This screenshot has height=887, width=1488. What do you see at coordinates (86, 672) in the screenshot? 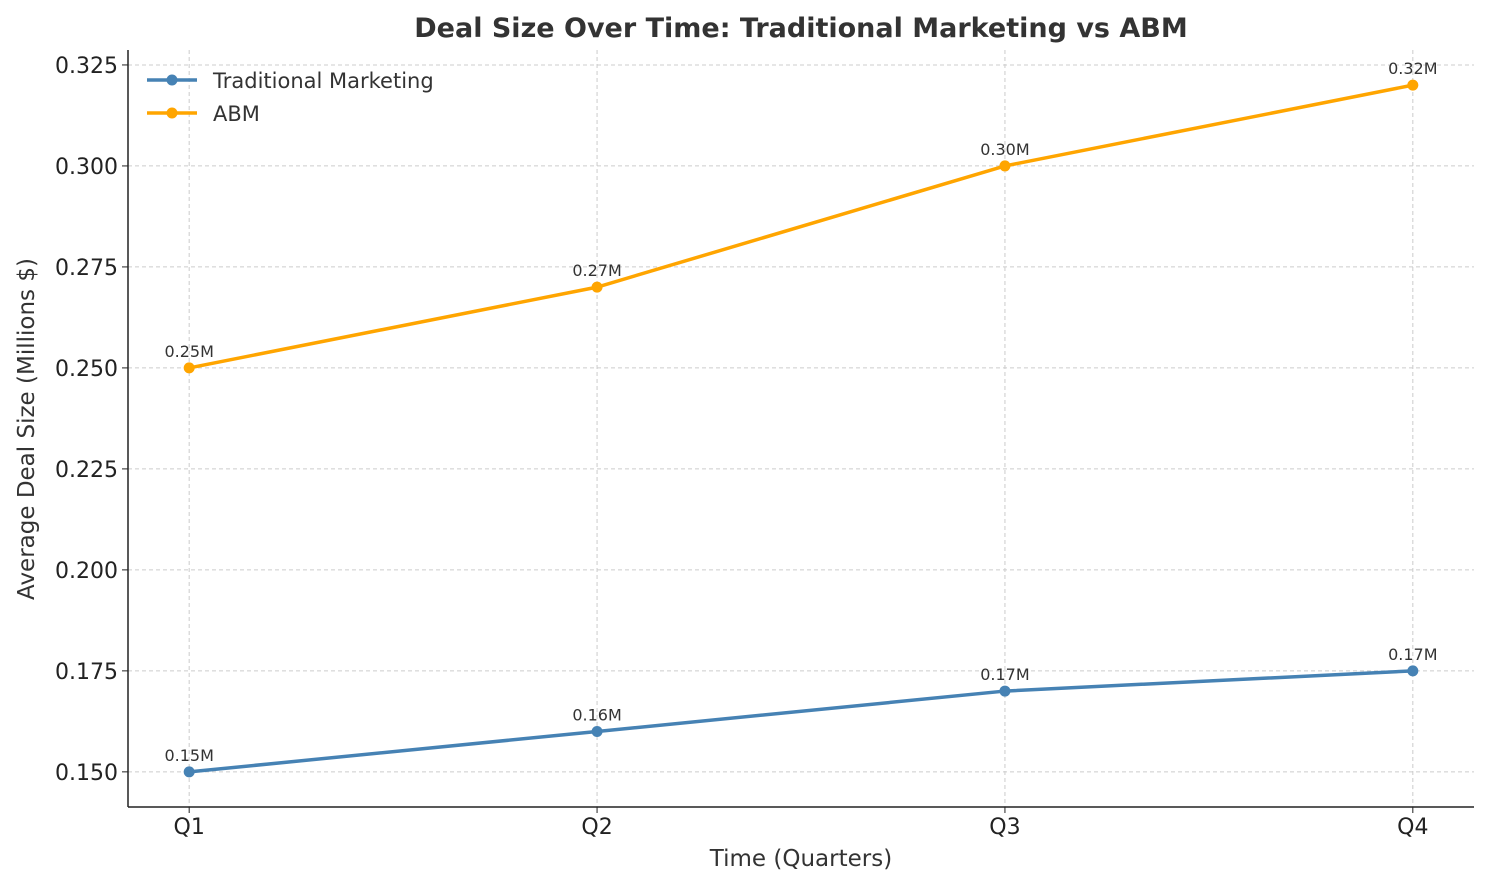
I see `y-tick-label: 0.175` at bounding box center [86, 672].